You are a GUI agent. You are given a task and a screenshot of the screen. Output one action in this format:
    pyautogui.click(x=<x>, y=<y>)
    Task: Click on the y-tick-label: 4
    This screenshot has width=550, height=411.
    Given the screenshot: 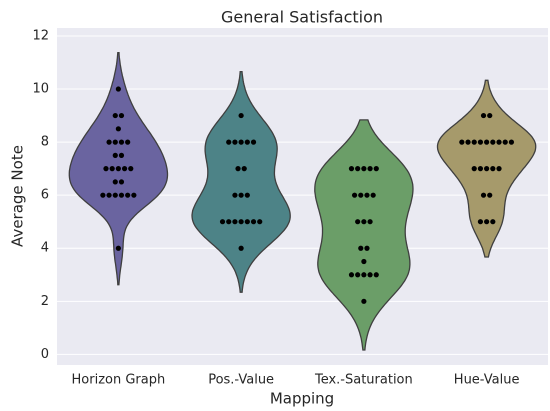 What is the action you would take?
    pyautogui.click(x=45, y=248)
    